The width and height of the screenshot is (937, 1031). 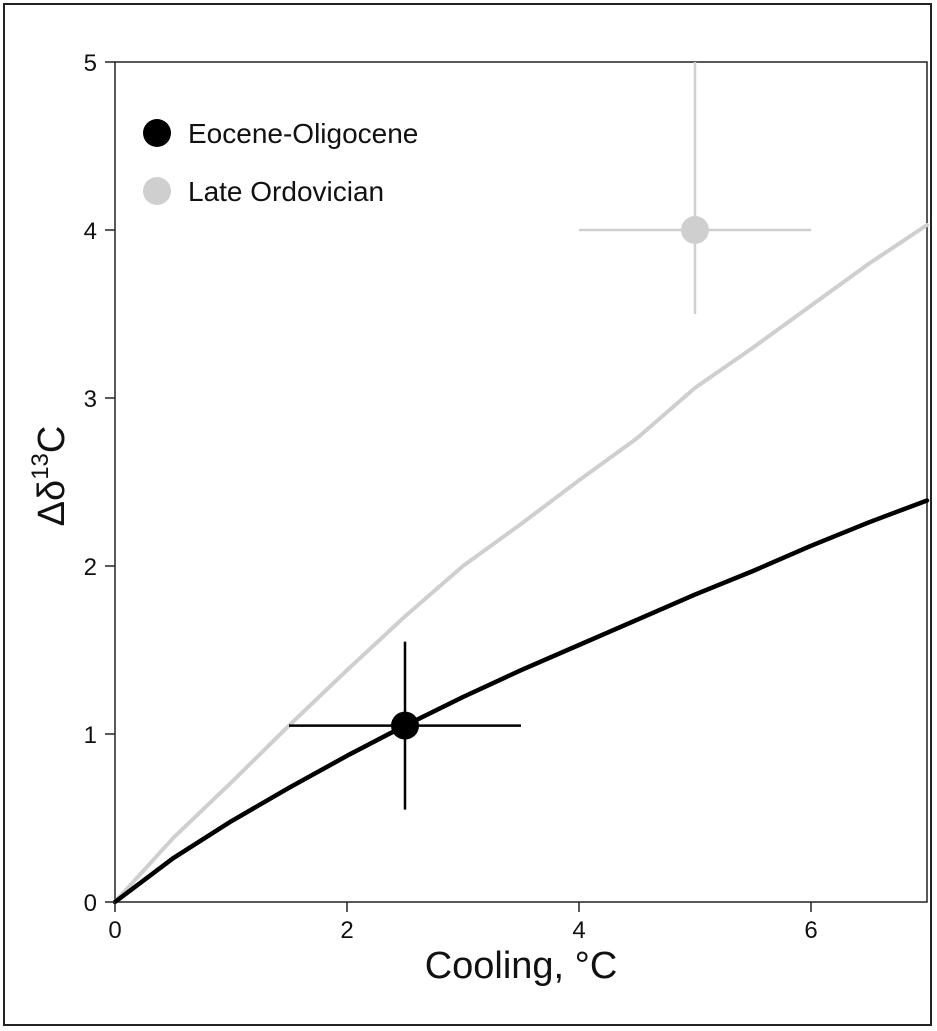 What do you see at coordinates (52, 439) in the screenshot?
I see `y-axis-label-tail: C` at bounding box center [52, 439].